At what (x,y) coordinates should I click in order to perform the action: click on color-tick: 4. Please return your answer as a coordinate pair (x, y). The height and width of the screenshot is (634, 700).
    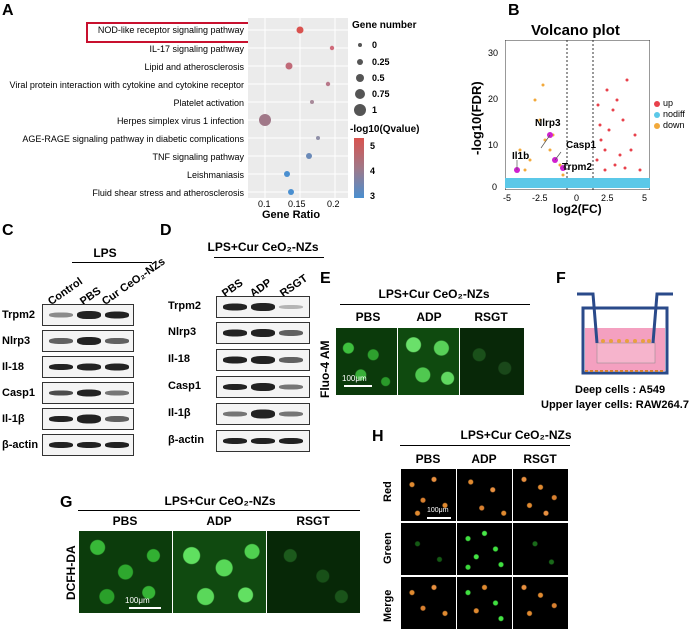
    Looking at the image, I should click on (373, 171).